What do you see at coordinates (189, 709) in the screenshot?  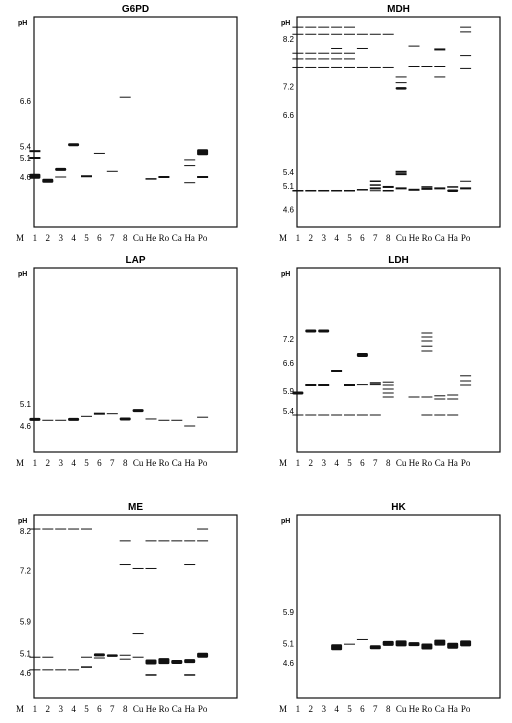 I see `lane-label: Ha` at bounding box center [189, 709].